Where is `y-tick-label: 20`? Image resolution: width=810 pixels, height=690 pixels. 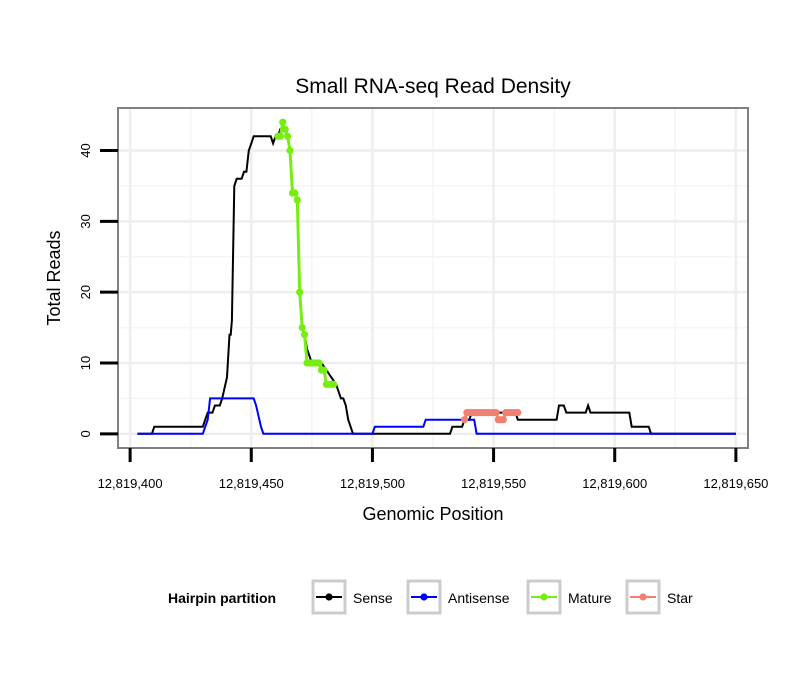
y-tick-label: 20 is located at coordinates (85, 292).